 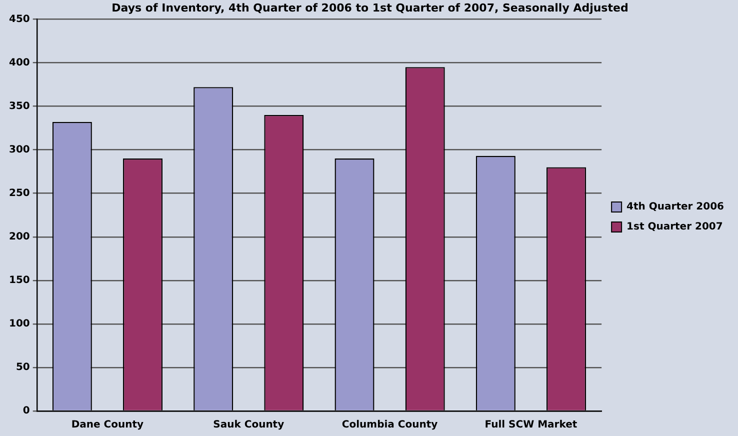 I want to click on legend-label: 1st Quarter 2007, so click(x=674, y=227).